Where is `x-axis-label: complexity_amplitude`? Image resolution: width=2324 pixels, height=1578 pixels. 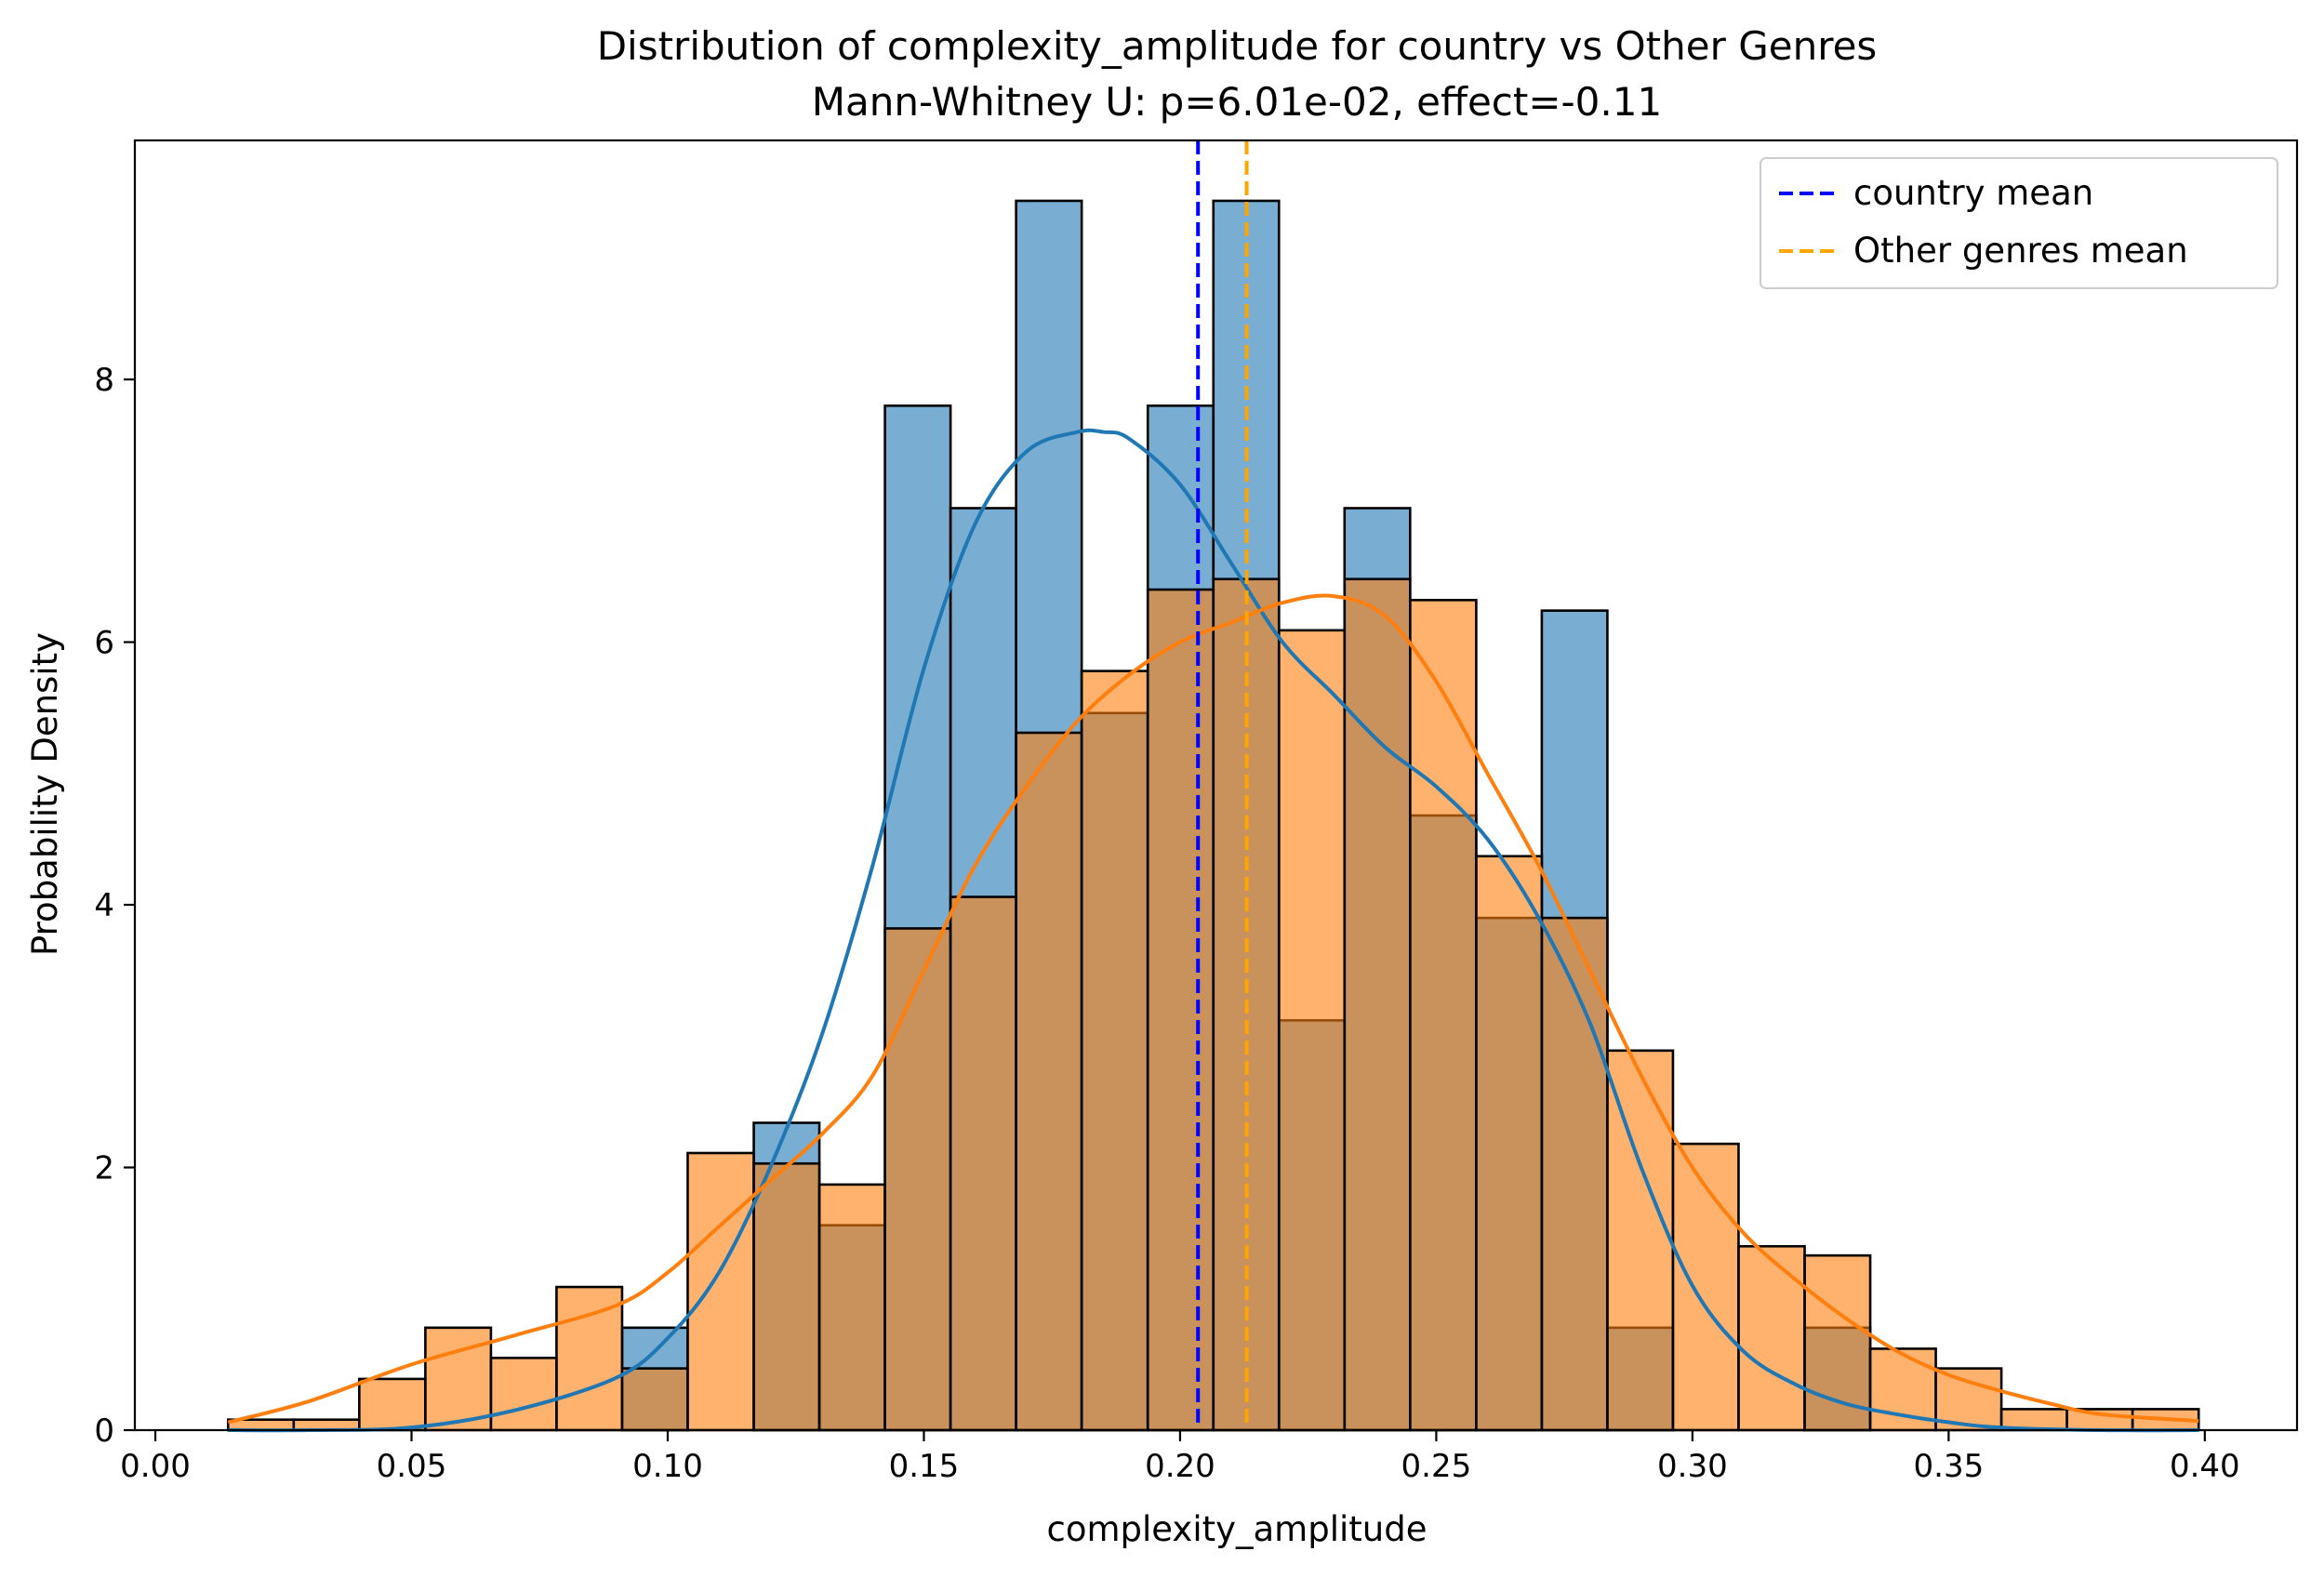 x-axis-label: complexity_amplitude is located at coordinates (1237, 1529).